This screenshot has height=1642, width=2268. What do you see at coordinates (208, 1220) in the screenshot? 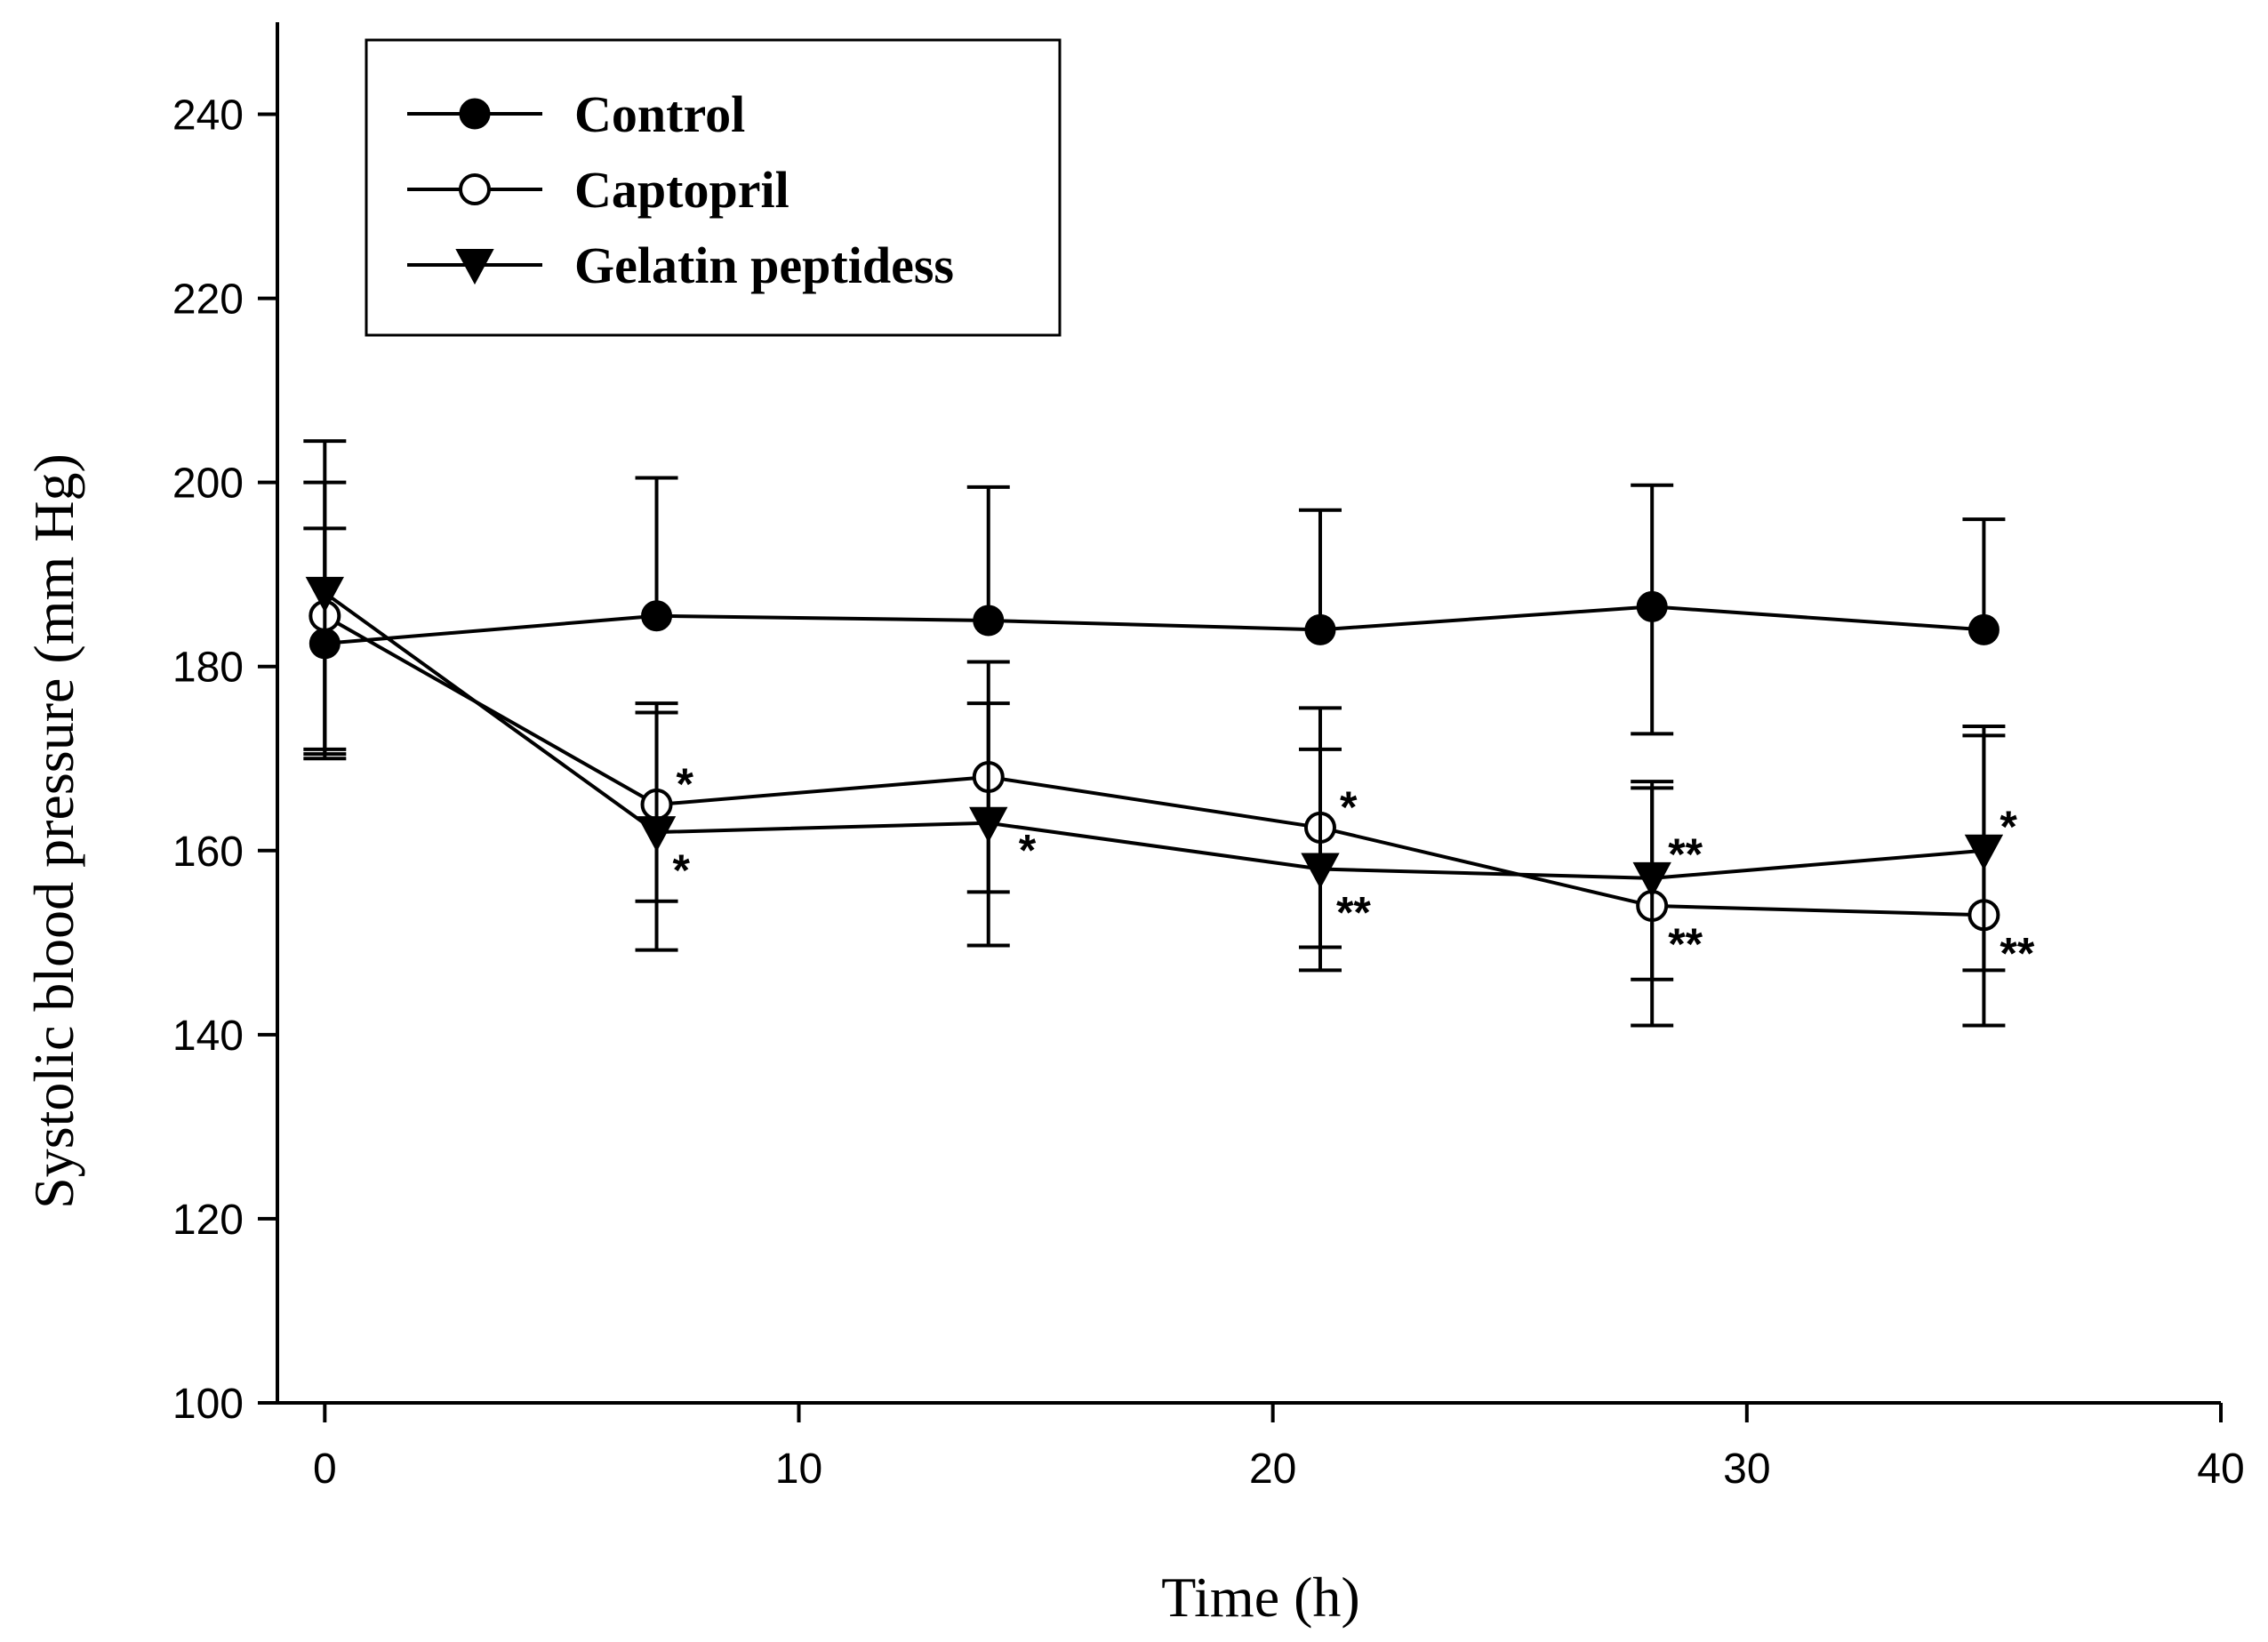
I see `y-tick-label: 120` at bounding box center [208, 1220].